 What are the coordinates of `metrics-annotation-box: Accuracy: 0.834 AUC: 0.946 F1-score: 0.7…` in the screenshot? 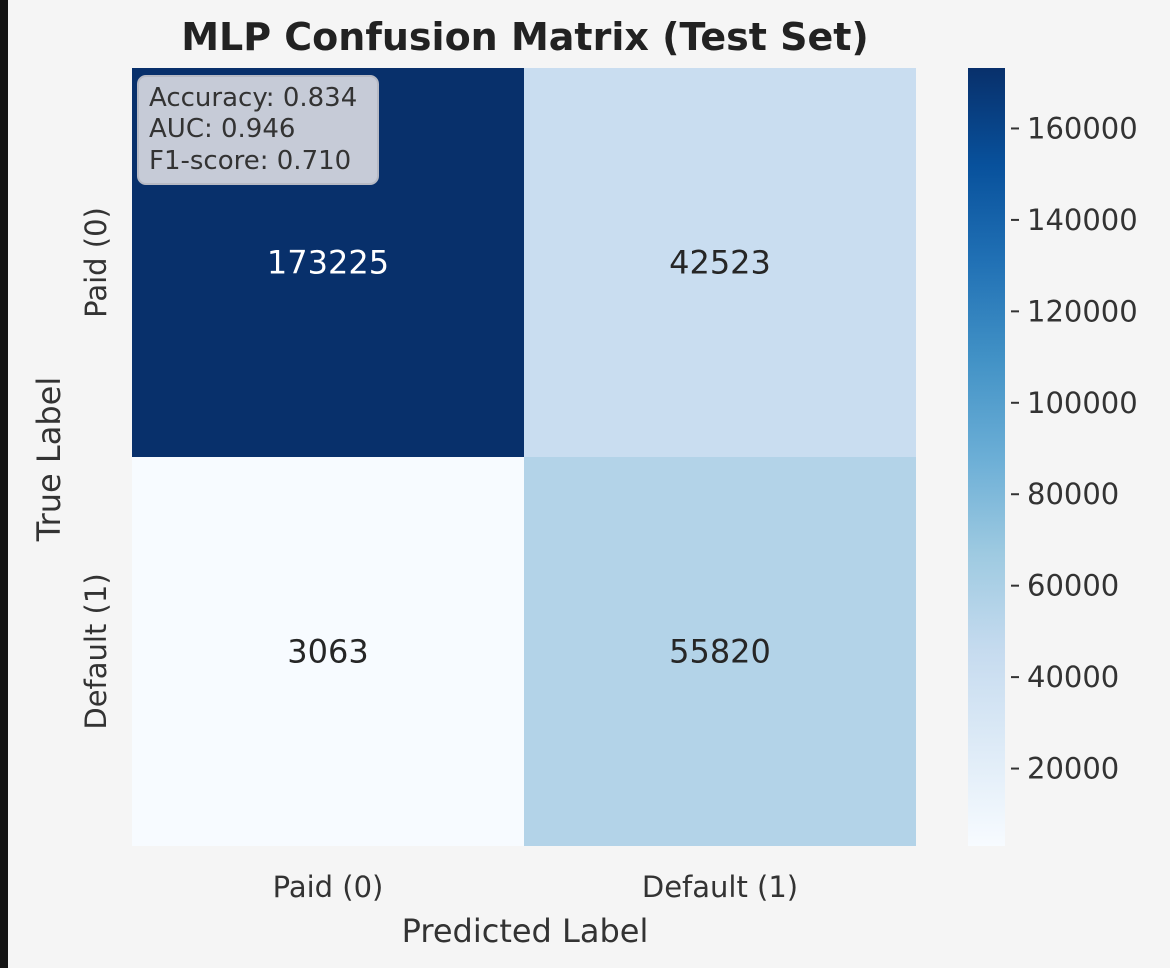 It's located at (258, 130).